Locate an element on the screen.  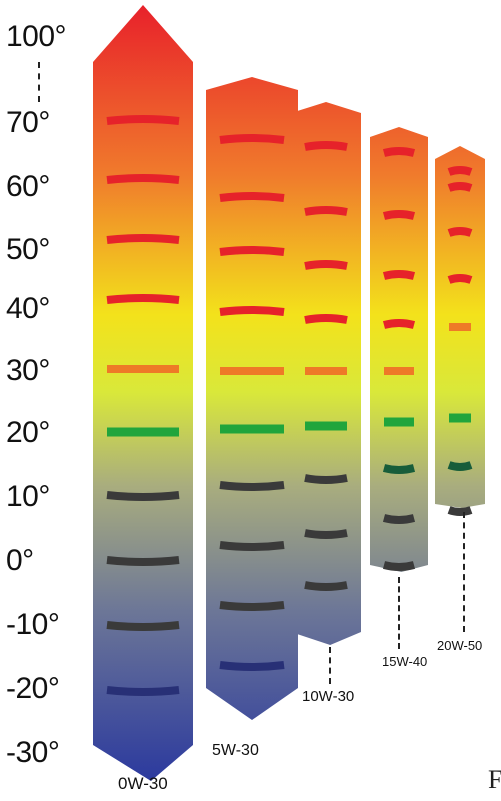
axis-label-10: 10° is located at coordinates (28, 496).